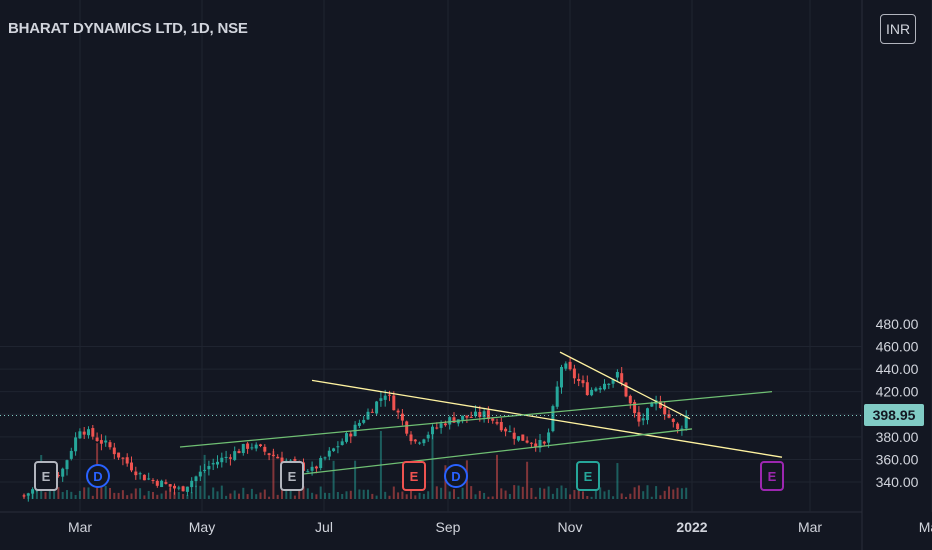 This screenshot has width=932, height=550. I want to click on x-tick-label: Jul, so click(324, 527).